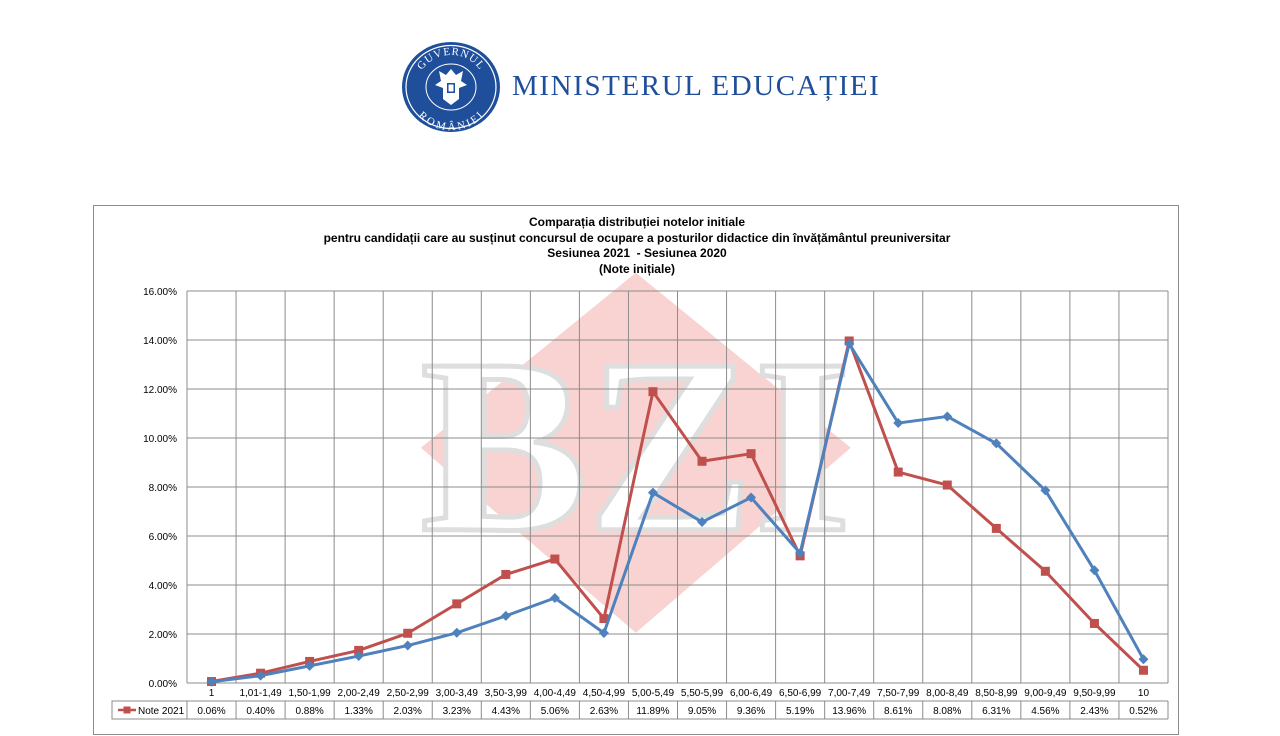  Describe the element at coordinates (457, 711) in the screenshot. I see `data-label: 3.23%` at that location.